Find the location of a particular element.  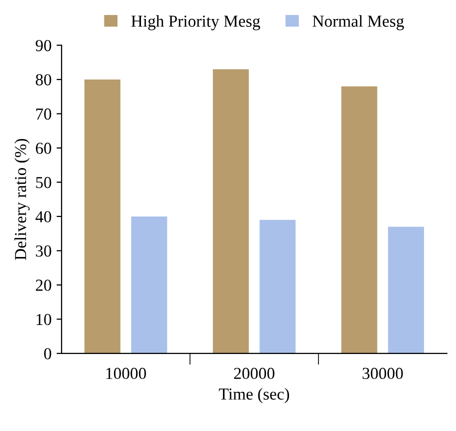

y-tick-label: 80 is located at coordinates (44, 80).